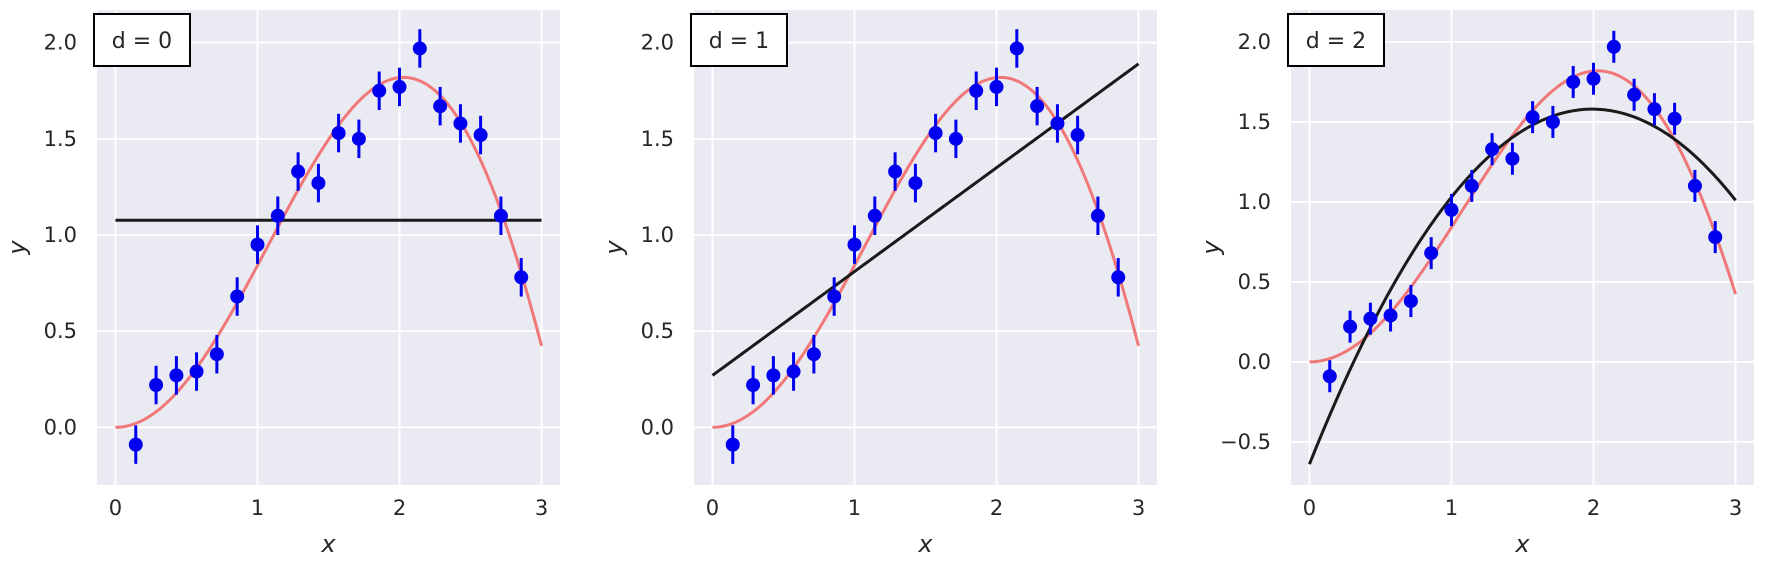 The height and width of the screenshot is (566, 1766). Describe the element at coordinates (925, 219) in the screenshot. I see `fit-line` at that location.